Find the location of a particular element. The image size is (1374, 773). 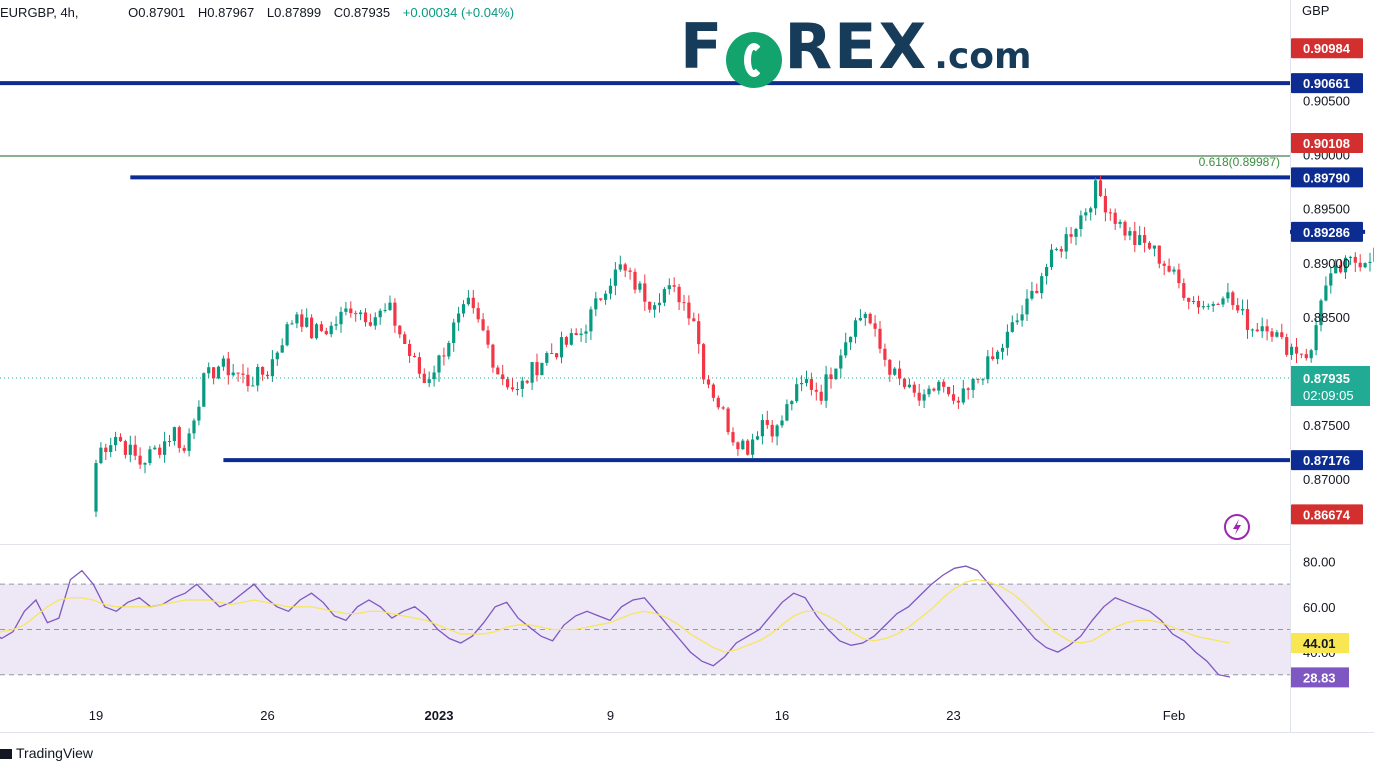

symbol-label: EURGBP, 4h, is located at coordinates (39, 12).